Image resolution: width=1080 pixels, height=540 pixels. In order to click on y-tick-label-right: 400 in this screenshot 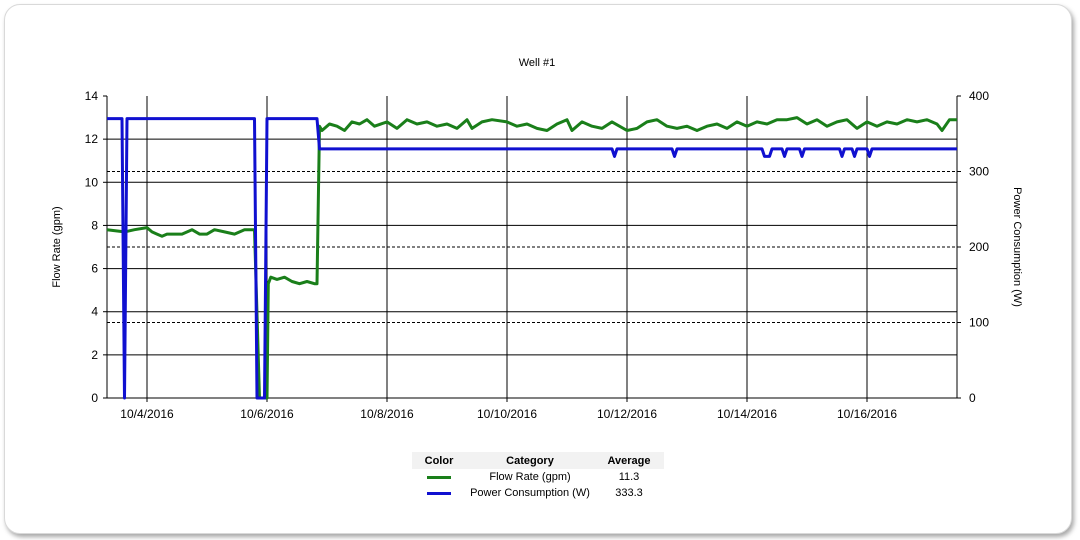, I will do `click(979, 96)`.